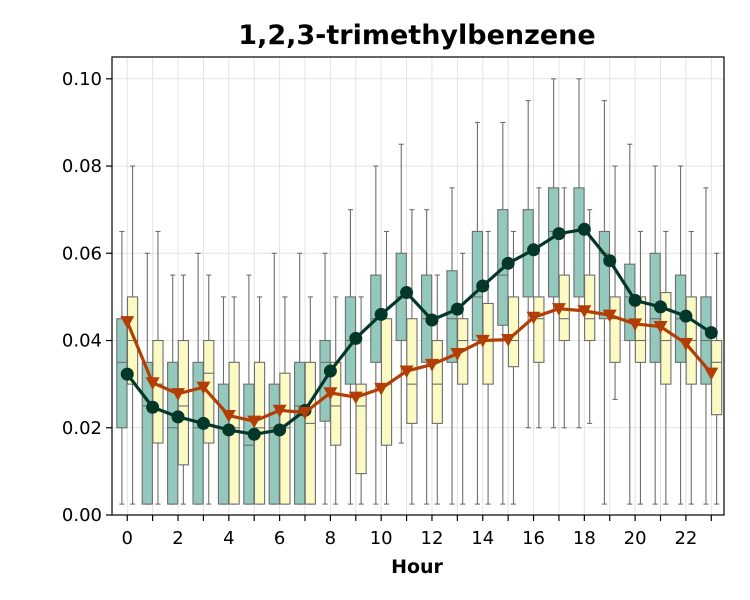  What do you see at coordinates (177, 538) in the screenshot?
I see `x-tick-label: 2` at bounding box center [177, 538].